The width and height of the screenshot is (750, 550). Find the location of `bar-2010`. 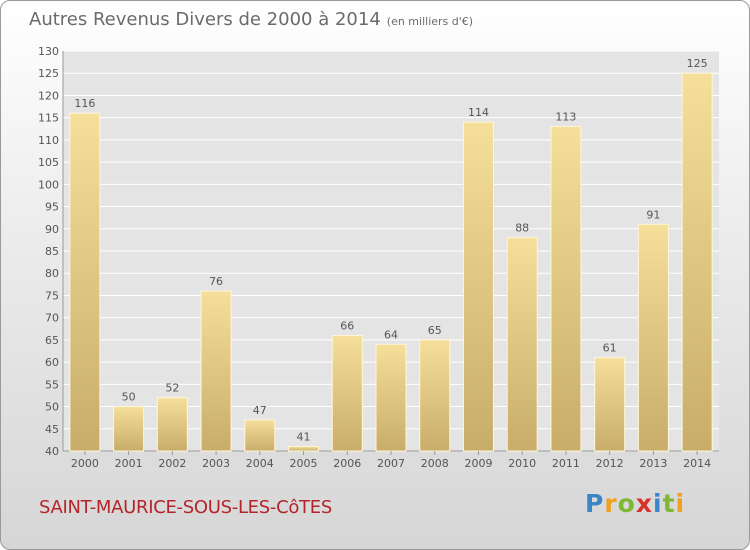

bar-2010 is located at coordinates (522, 344).